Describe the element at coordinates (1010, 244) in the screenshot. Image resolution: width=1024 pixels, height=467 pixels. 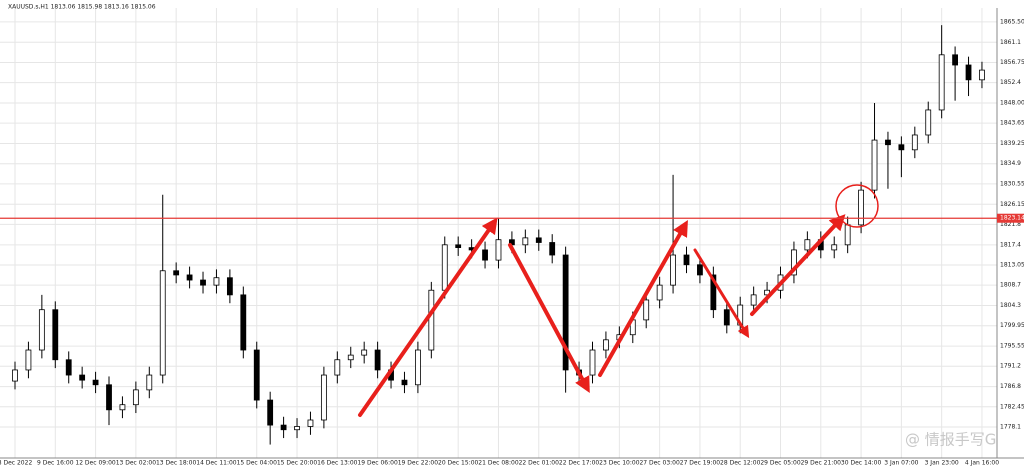
I see `y-tick-label: 1817.4` at that location.